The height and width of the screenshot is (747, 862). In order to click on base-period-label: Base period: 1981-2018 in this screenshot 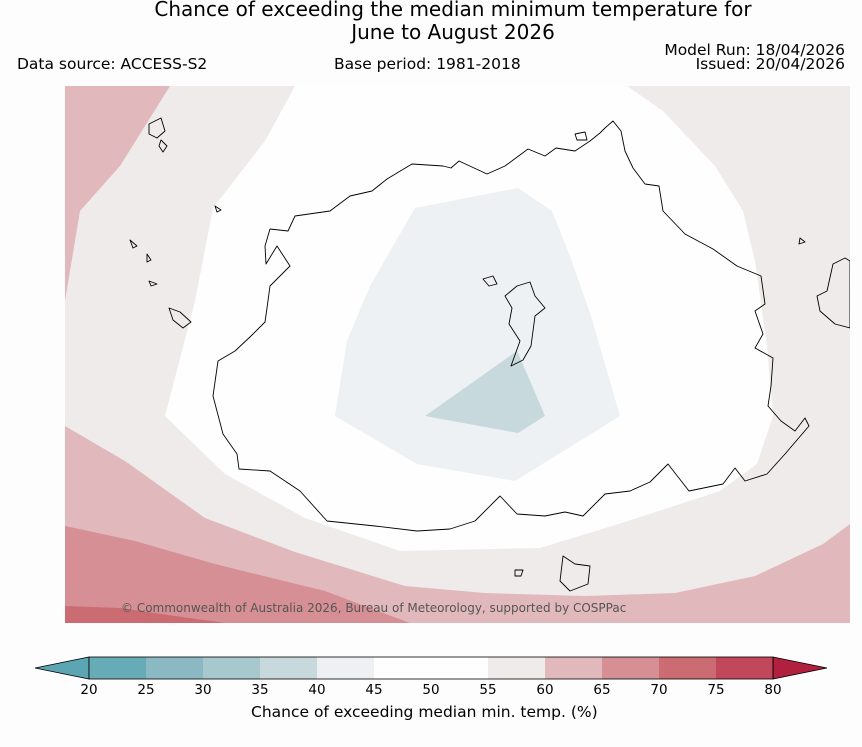, I will do `click(427, 64)`.